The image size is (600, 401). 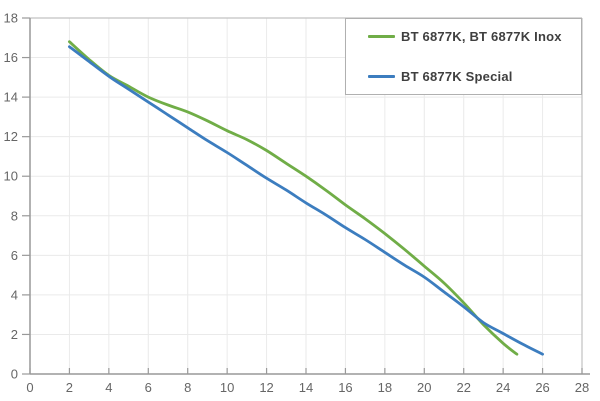 I want to click on legend-item-bt6877k-inox: BT 6877K, BT 6877K Inox, so click(x=474, y=37).